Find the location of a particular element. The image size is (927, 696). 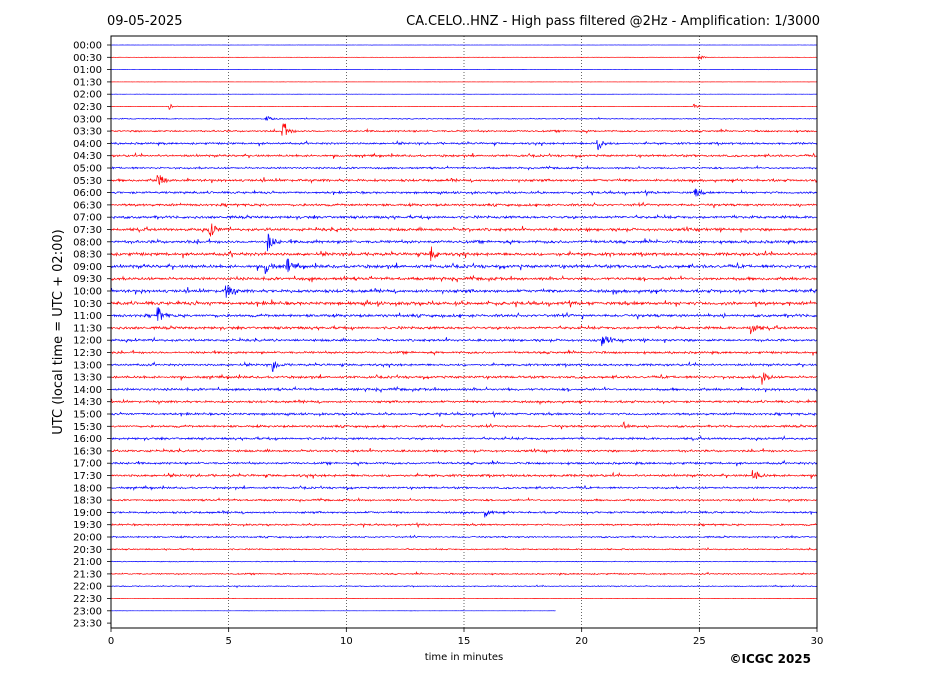

y-tick-label: 08:30 is located at coordinates (87, 255).